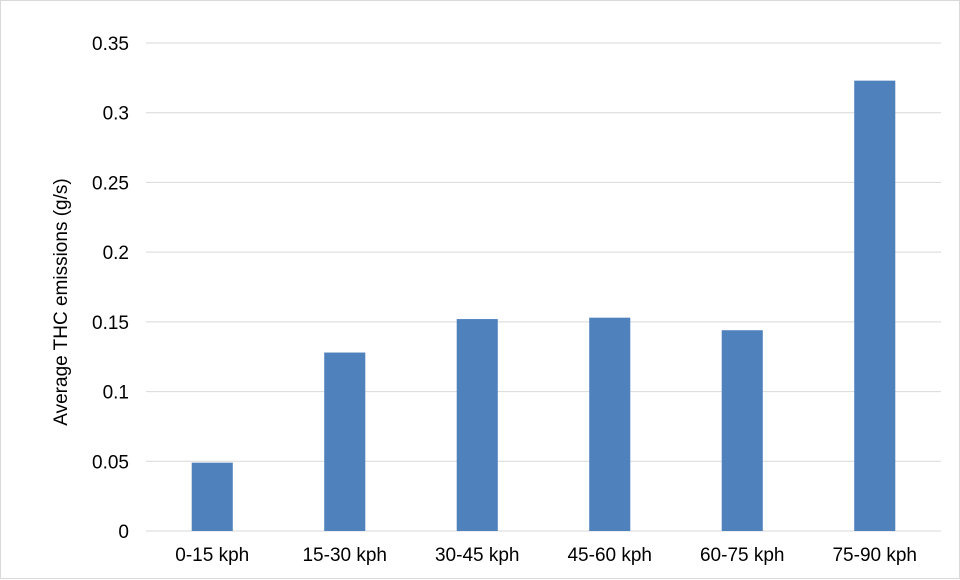 Image resolution: width=960 pixels, height=580 pixels. I want to click on x-category-label: 30-45 kph, so click(477, 555).